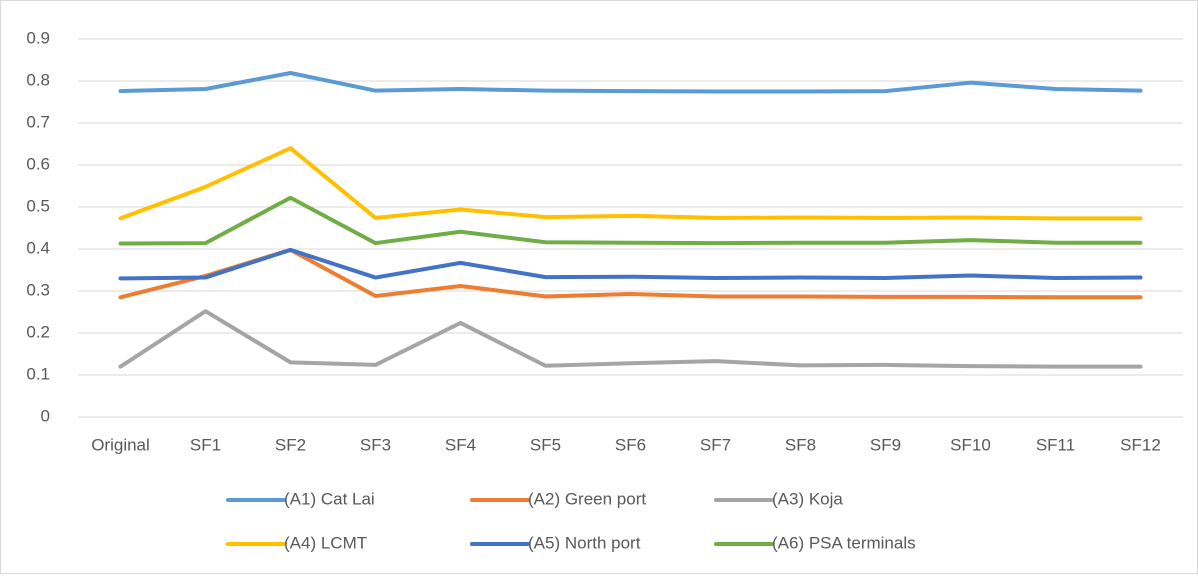  What do you see at coordinates (460, 444) in the screenshot?
I see `x-tick-label: SF4` at bounding box center [460, 444].